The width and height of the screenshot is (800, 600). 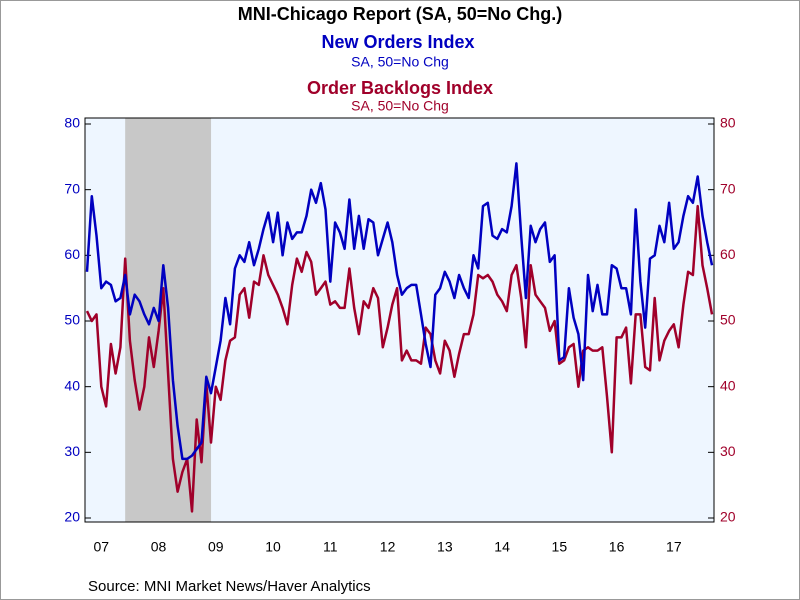 I want to click on y-tick-label: 70, so click(x=72, y=188).